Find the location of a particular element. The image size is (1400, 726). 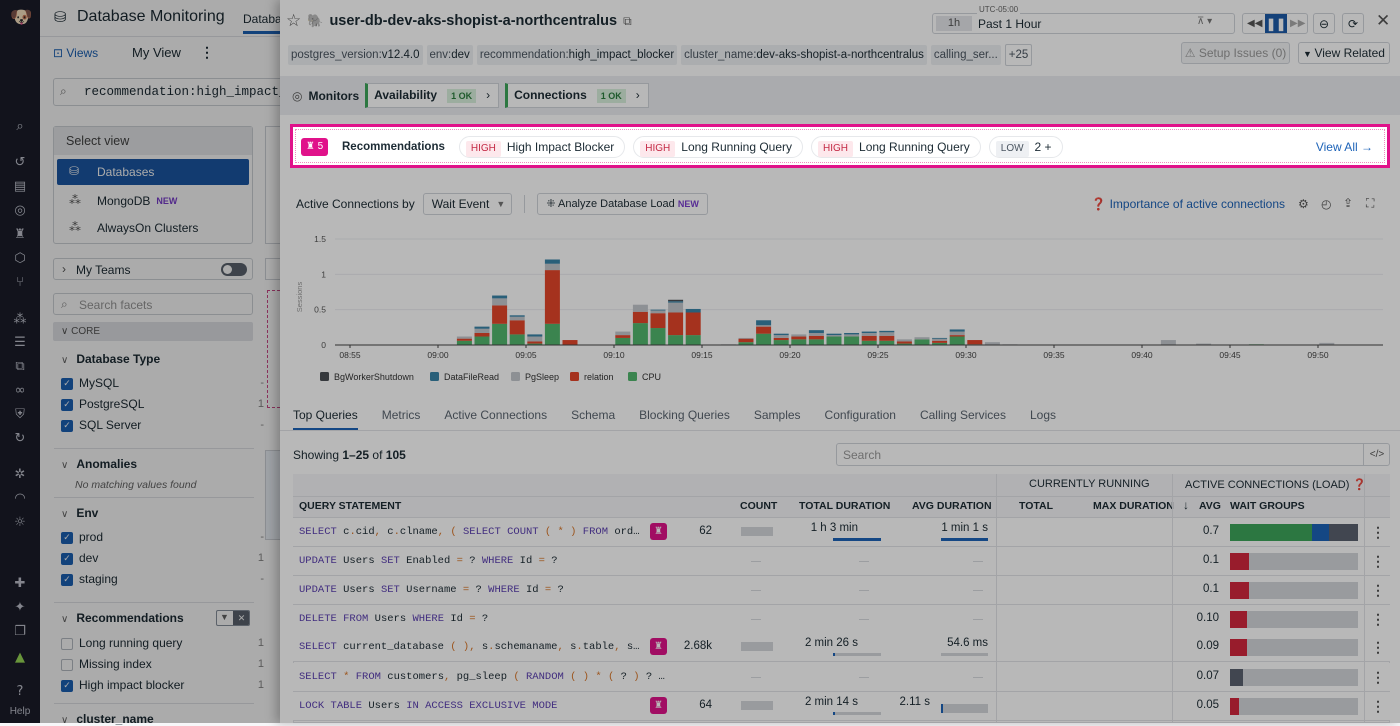

col-avg-duration: AVG DURATION is located at coordinates (952, 506).